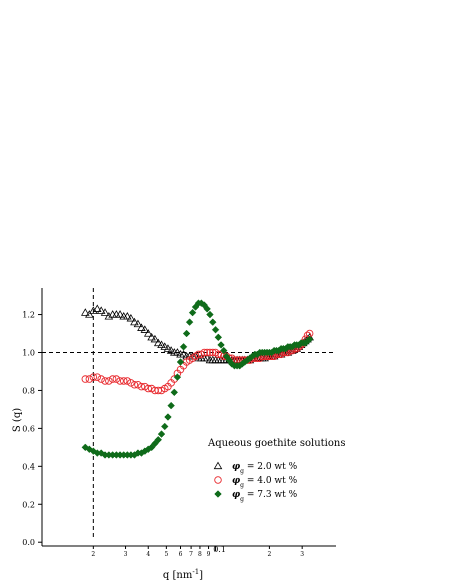 This screenshot has height=582, width=450. What do you see at coordinates (201, 575) in the screenshot?
I see `x-axis-title-end: ]` at bounding box center [201, 575].